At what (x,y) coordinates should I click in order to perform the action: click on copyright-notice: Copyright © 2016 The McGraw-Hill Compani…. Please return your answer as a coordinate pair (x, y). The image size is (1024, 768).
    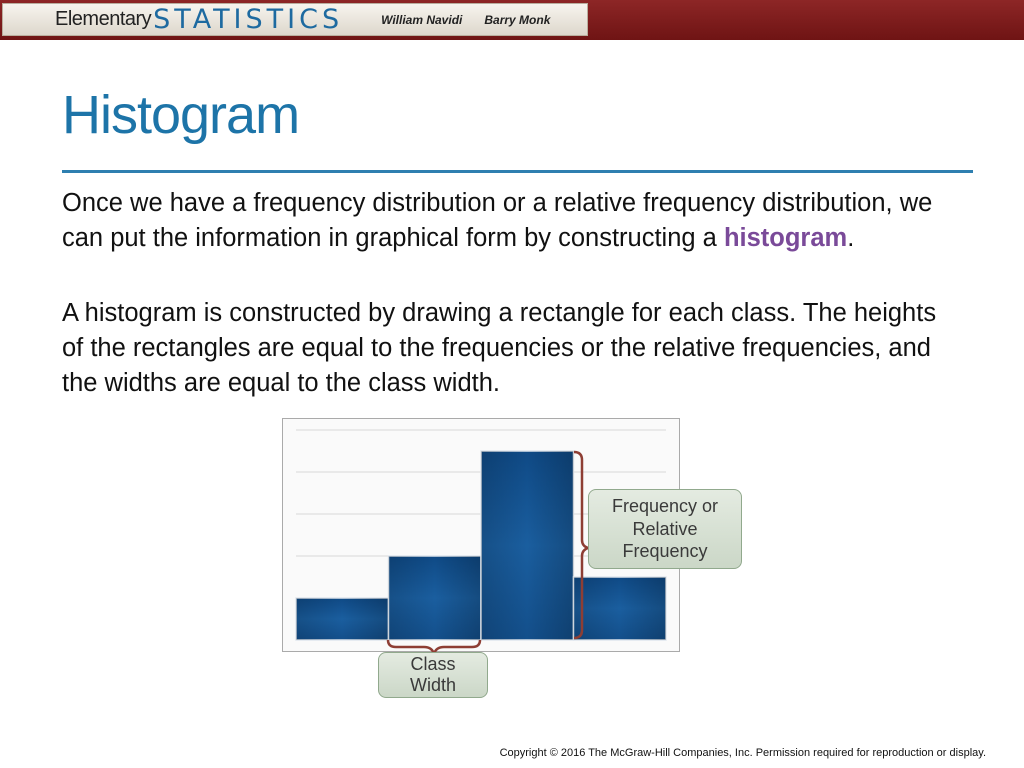
    Looking at the image, I should click on (742, 753).